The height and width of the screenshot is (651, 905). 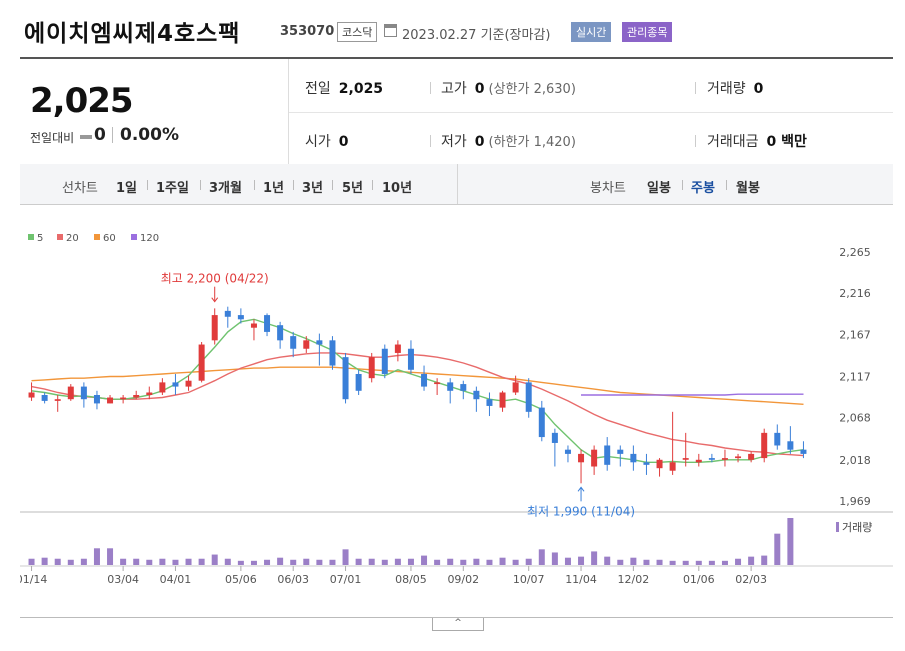 I want to click on period-3y: 3년, so click(x=312, y=186).